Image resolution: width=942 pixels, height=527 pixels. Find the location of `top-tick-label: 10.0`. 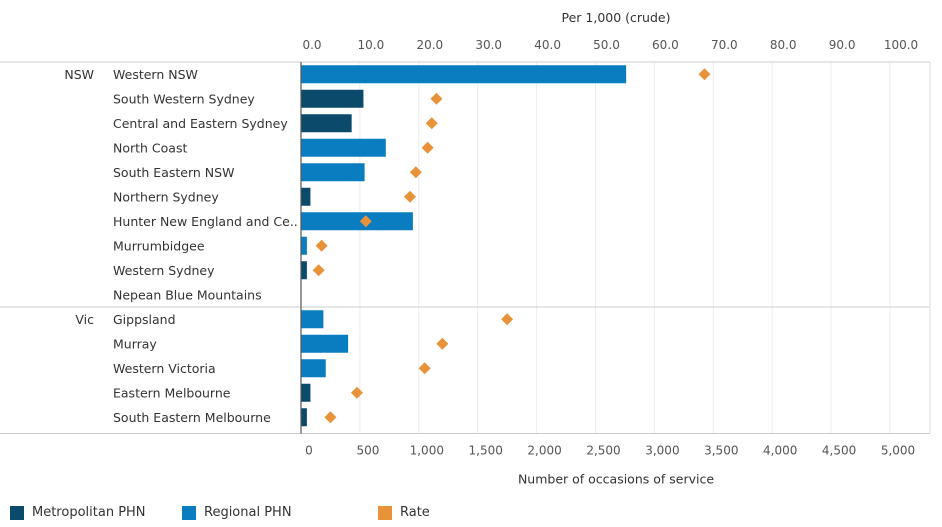

top-tick-label: 10.0 is located at coordinates (371, 45).